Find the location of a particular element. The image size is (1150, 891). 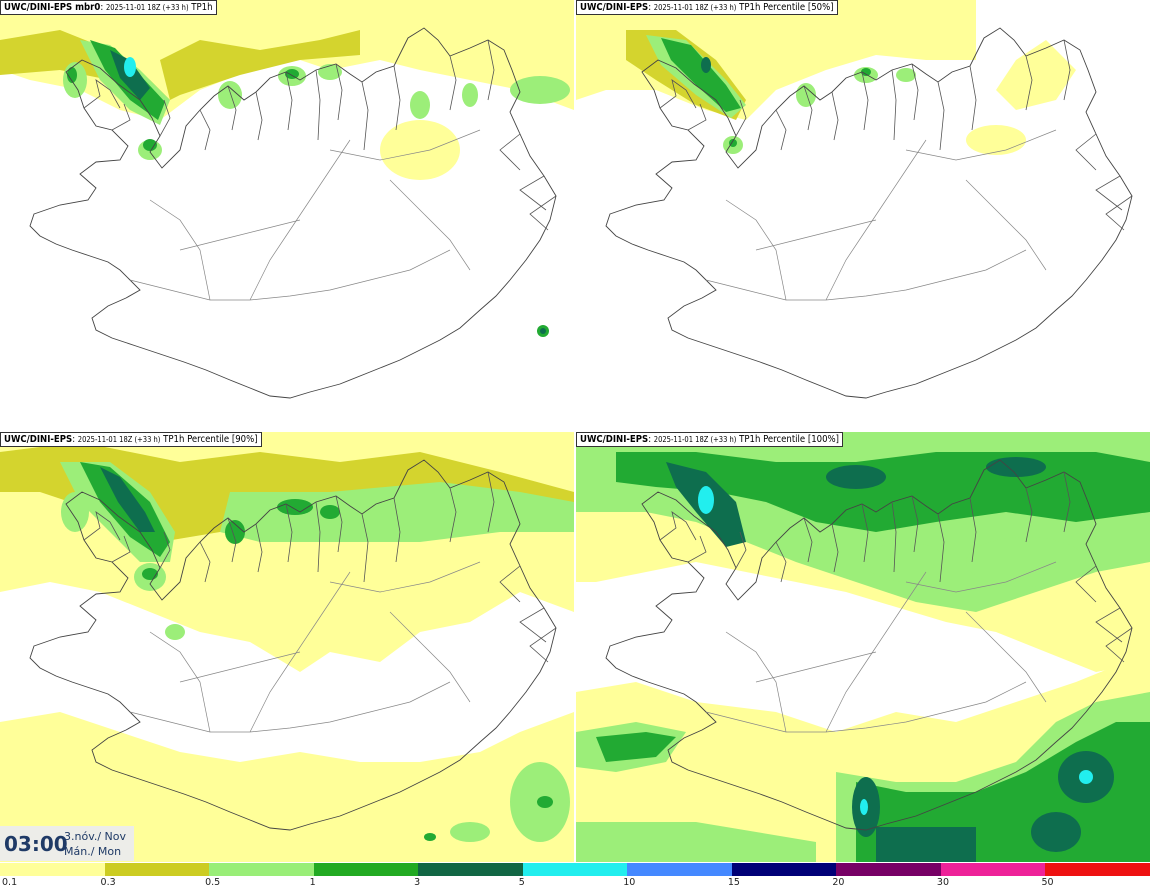

legend-tick-label: 20 is located at coordinates (838, 882).